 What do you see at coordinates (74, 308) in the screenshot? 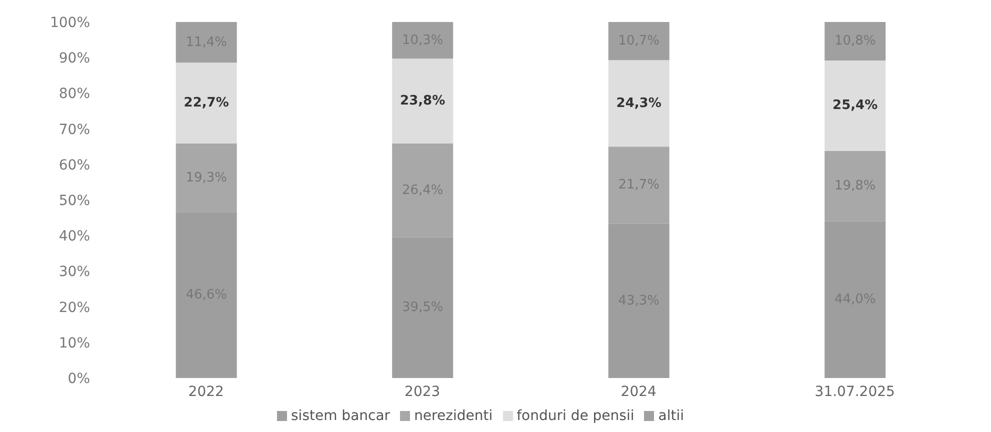
I see `y-tick-label: 20%` at bounding box center [74, 308].